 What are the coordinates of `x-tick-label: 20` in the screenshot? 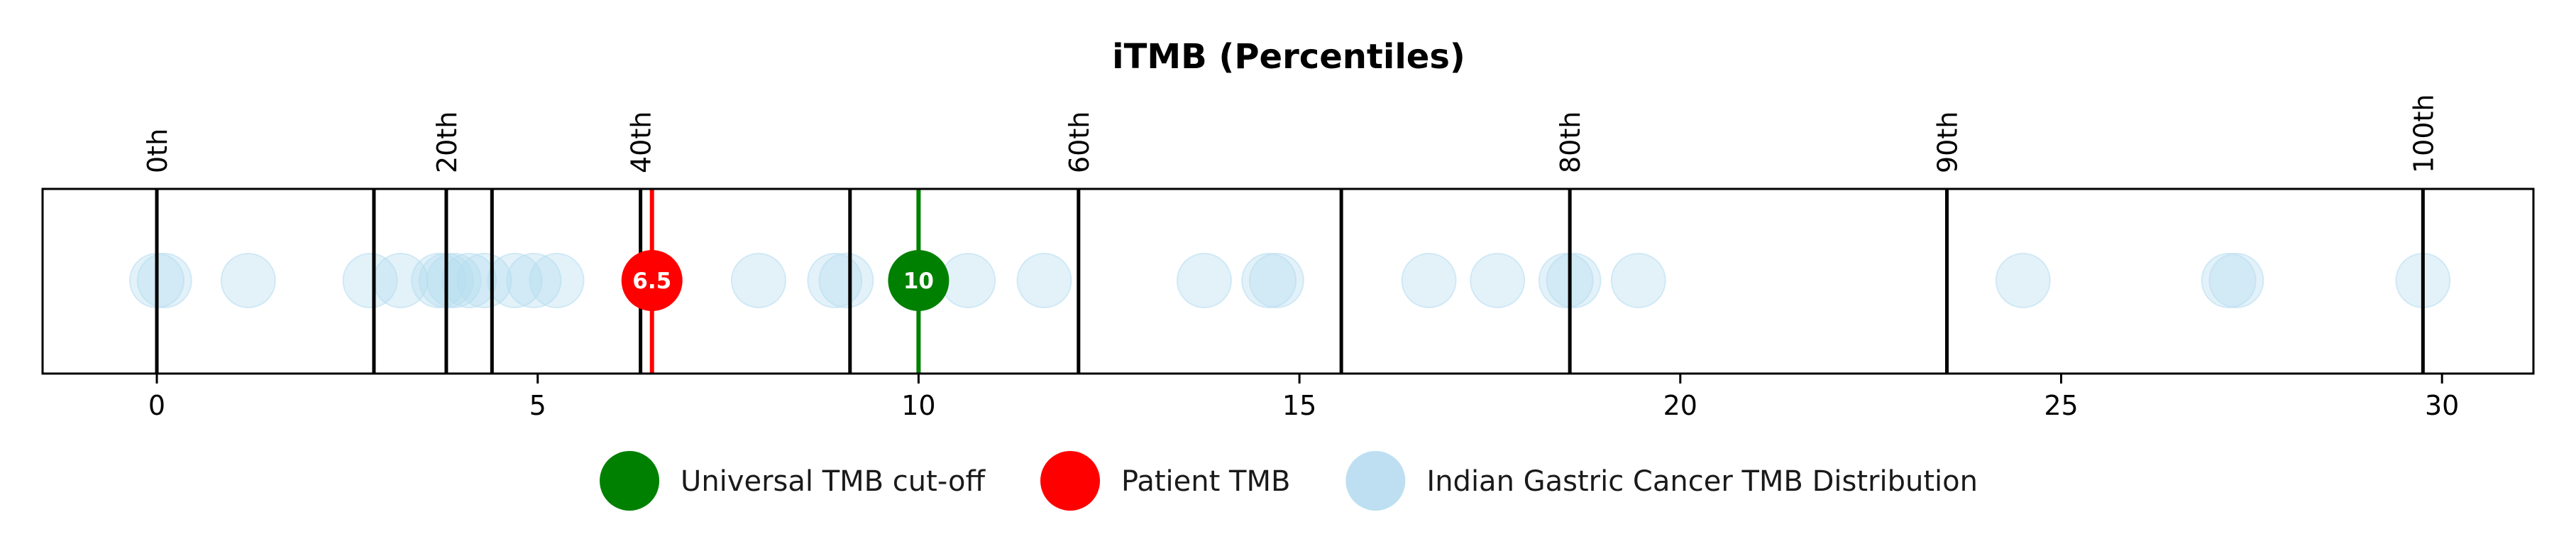 It's located at (1680, 406).